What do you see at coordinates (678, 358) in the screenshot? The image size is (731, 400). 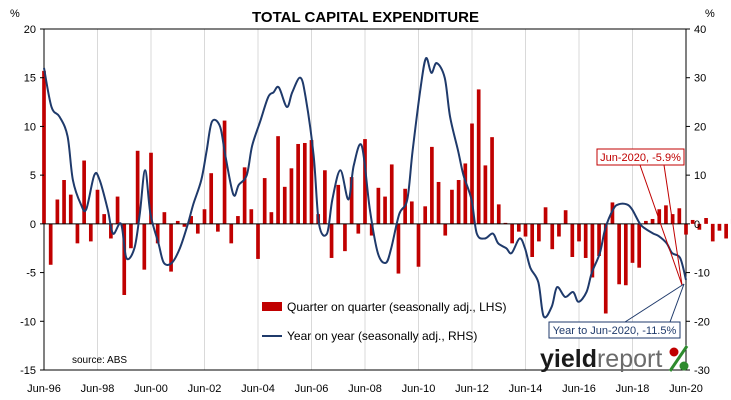 I see `percent-symbol-icon` at bounding box center [678, 358].